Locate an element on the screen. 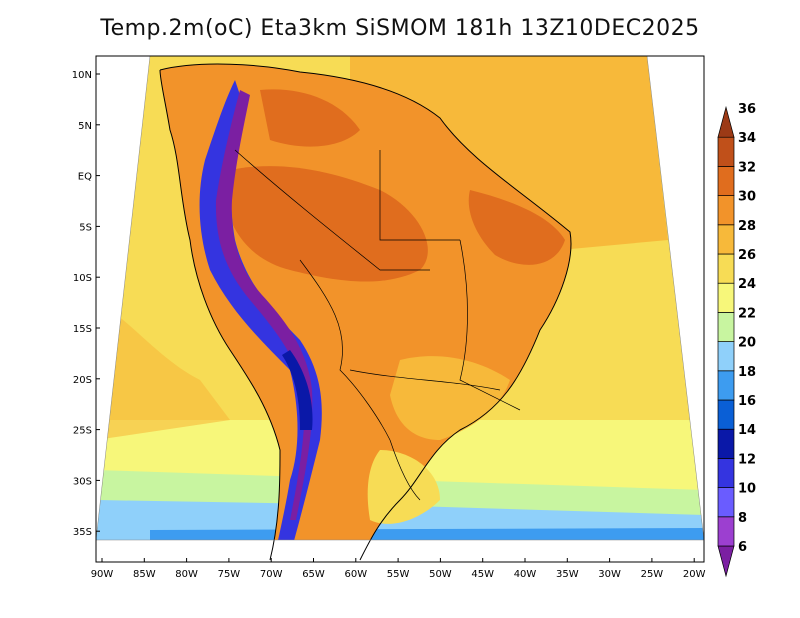 This screenshot has width=800, height=618. lon-tick-label: 60W is located at coordinates (355, 574).